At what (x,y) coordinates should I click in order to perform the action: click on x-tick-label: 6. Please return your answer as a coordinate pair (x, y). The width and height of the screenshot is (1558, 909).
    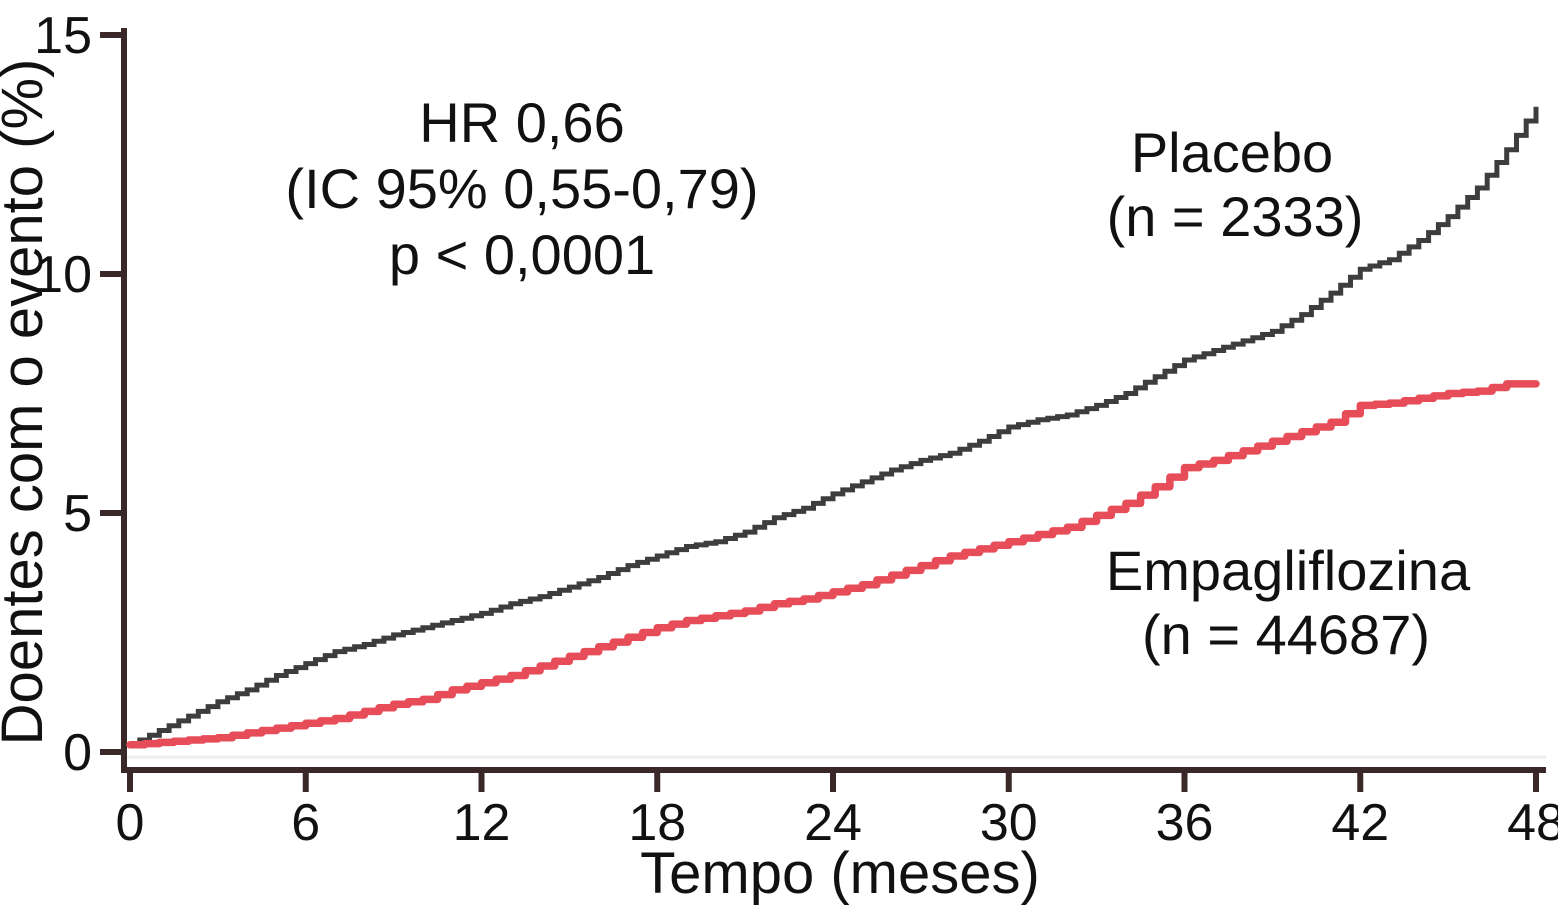
    Looking at the image, I should click on (305, 823).